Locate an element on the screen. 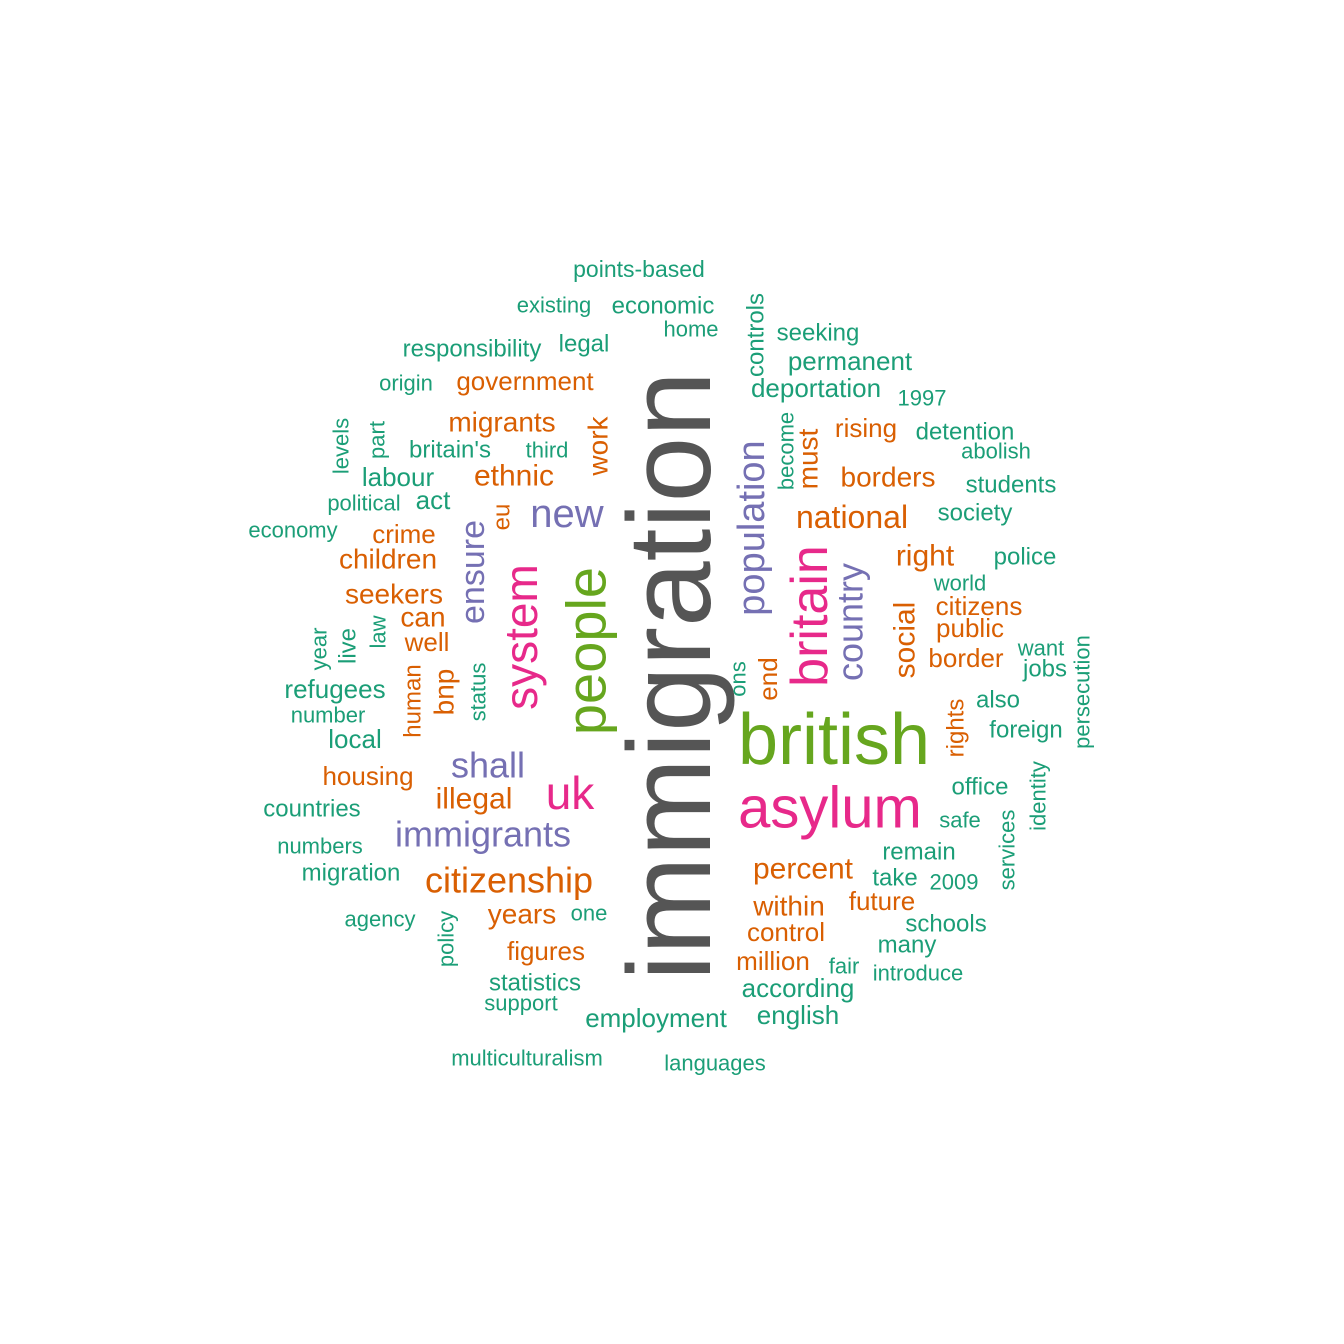  word-points-based: points-based is located at coordinates (639, 269).